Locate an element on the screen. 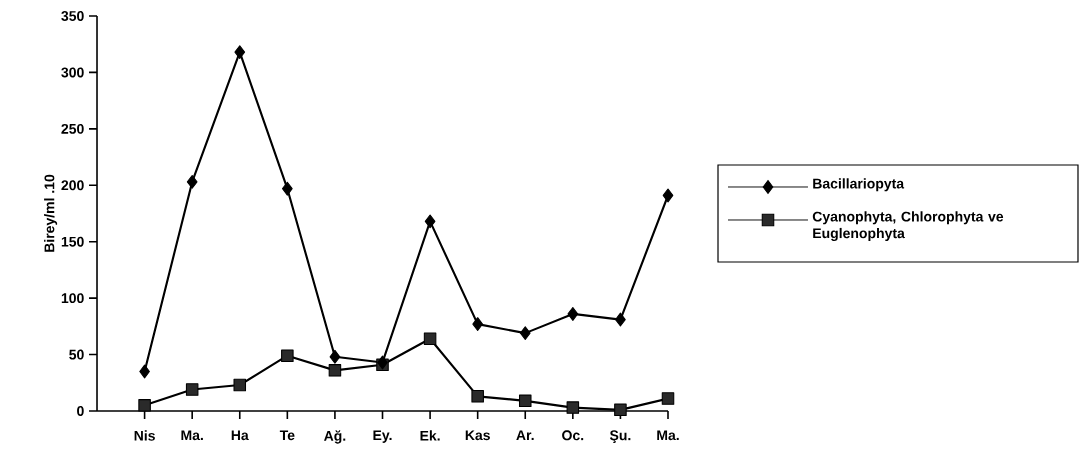 The width and height of the screenshot is (1082, 464). y-tick-label: 300 is located at coordinates (72, 72).